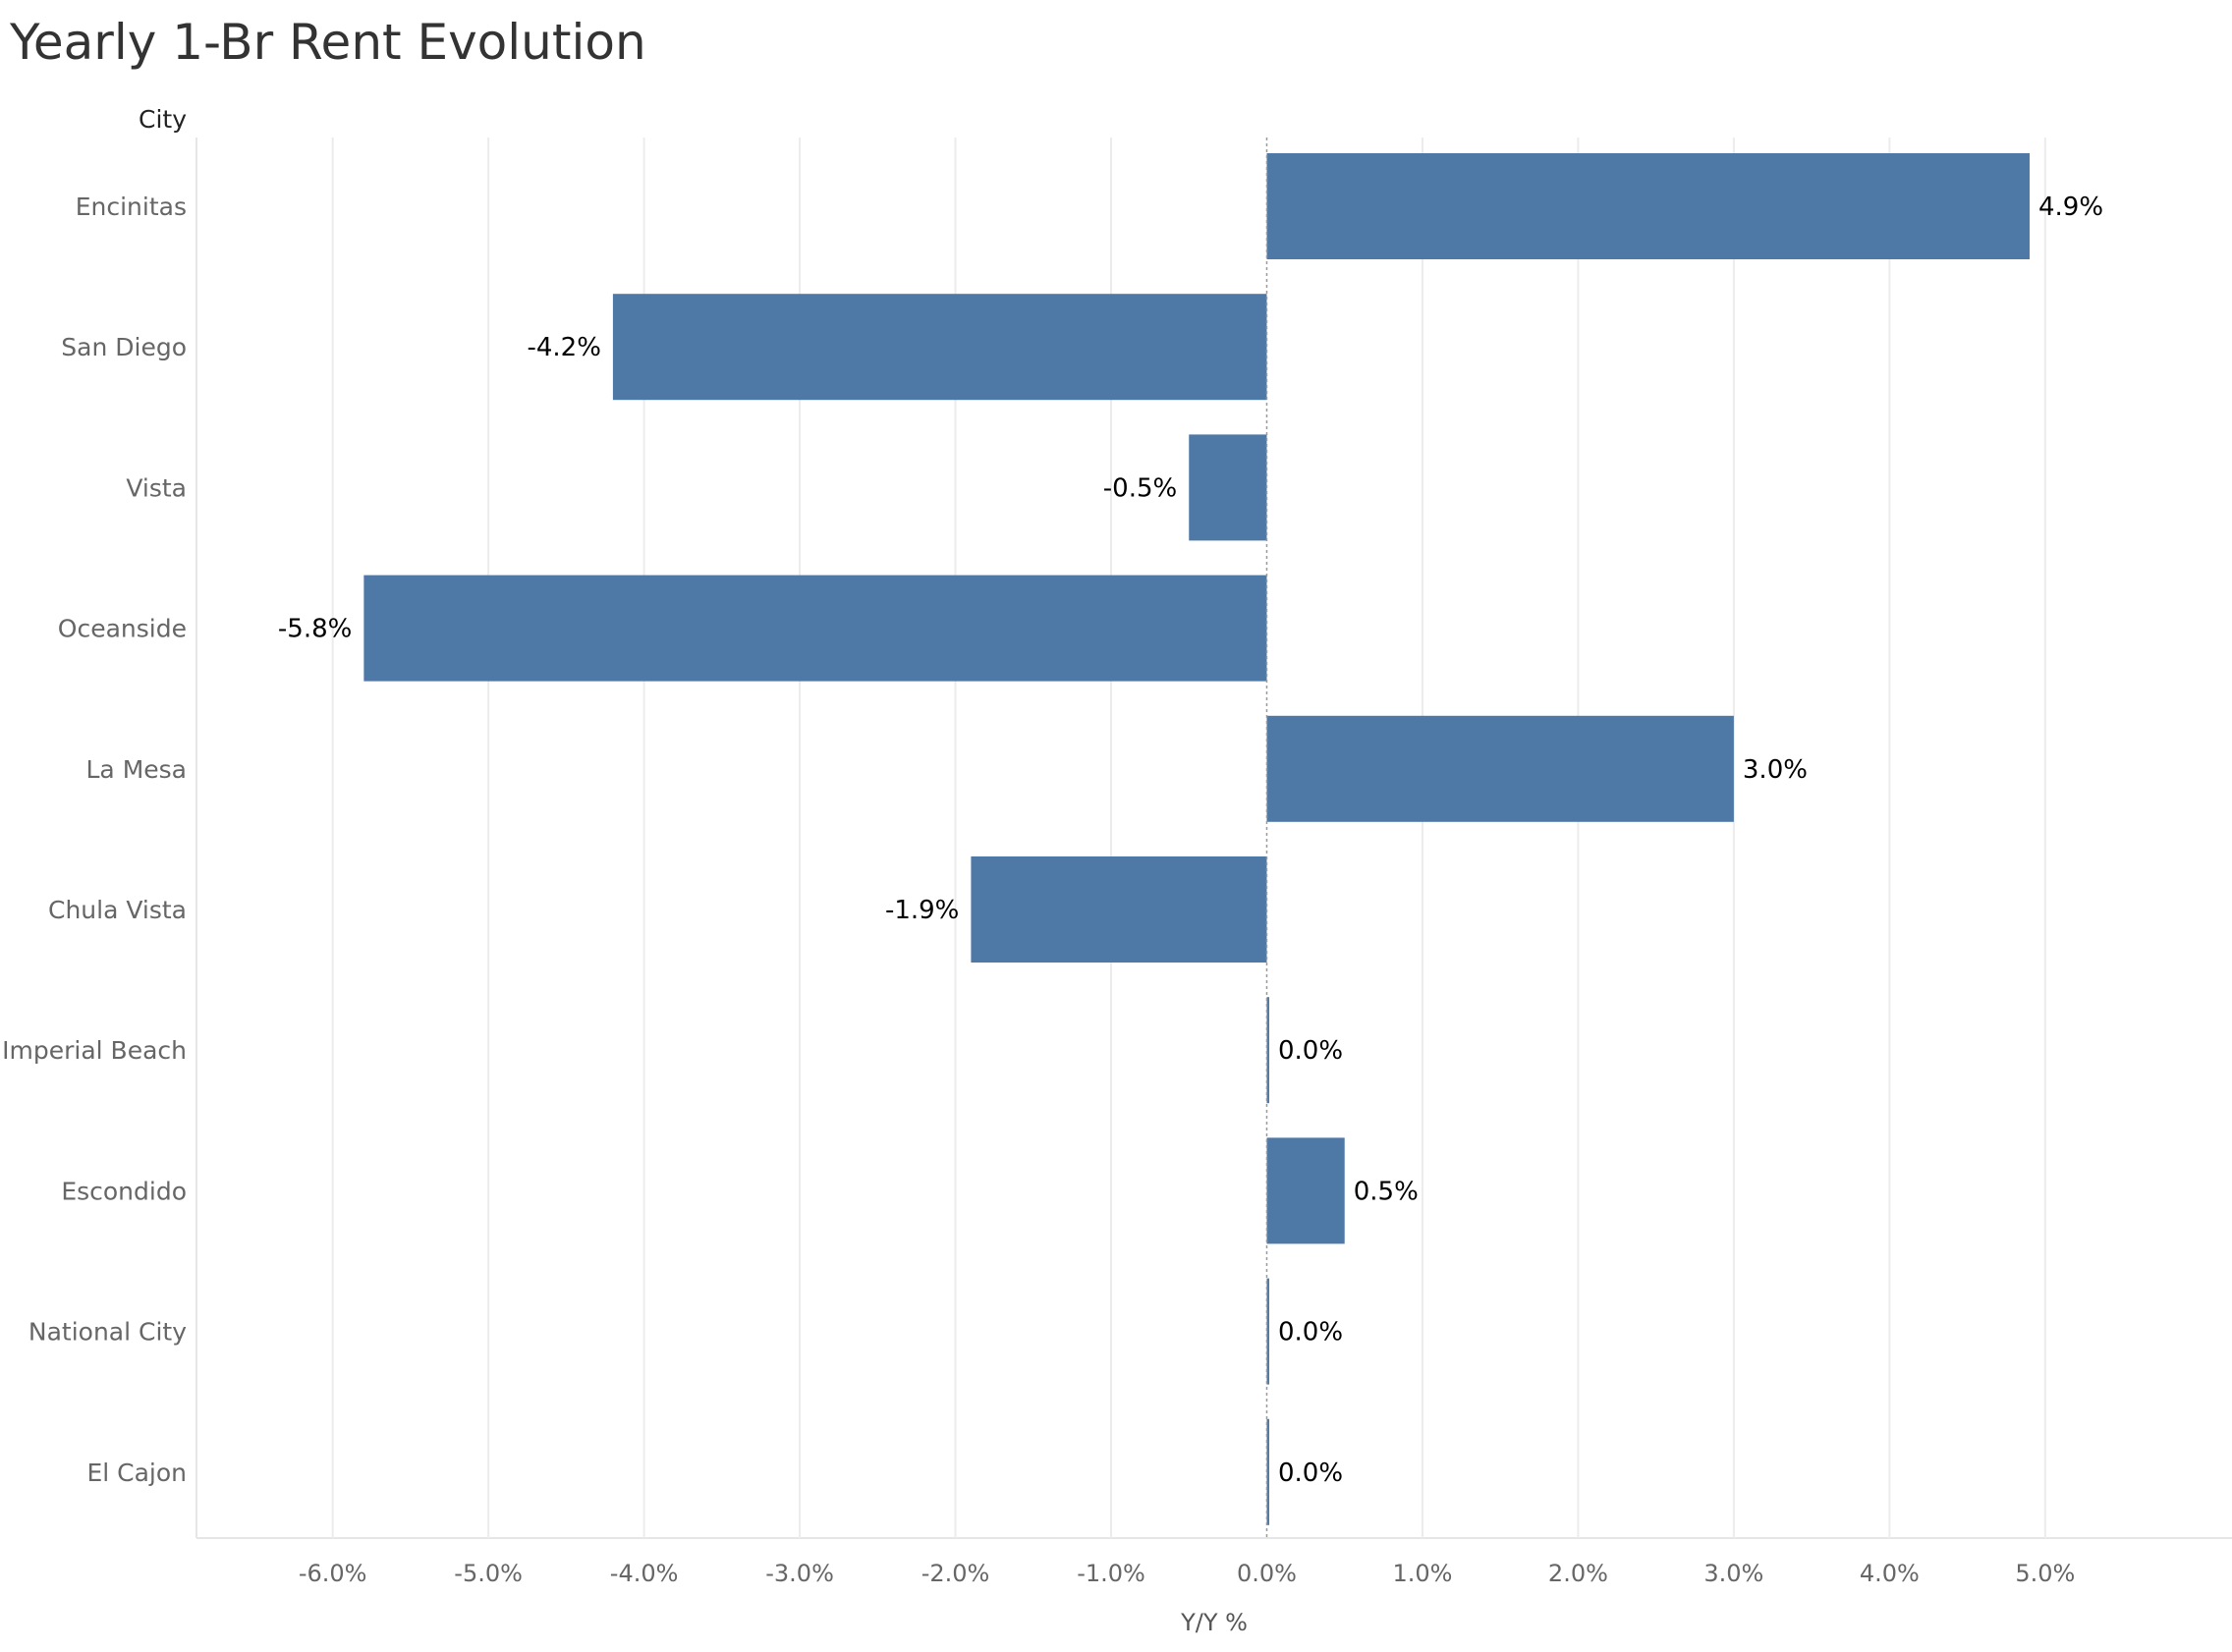  What do you see at coordinates (564, 347) in the screenshot?
I see `data-label: -4.2%` at bounding box center [564, 347].